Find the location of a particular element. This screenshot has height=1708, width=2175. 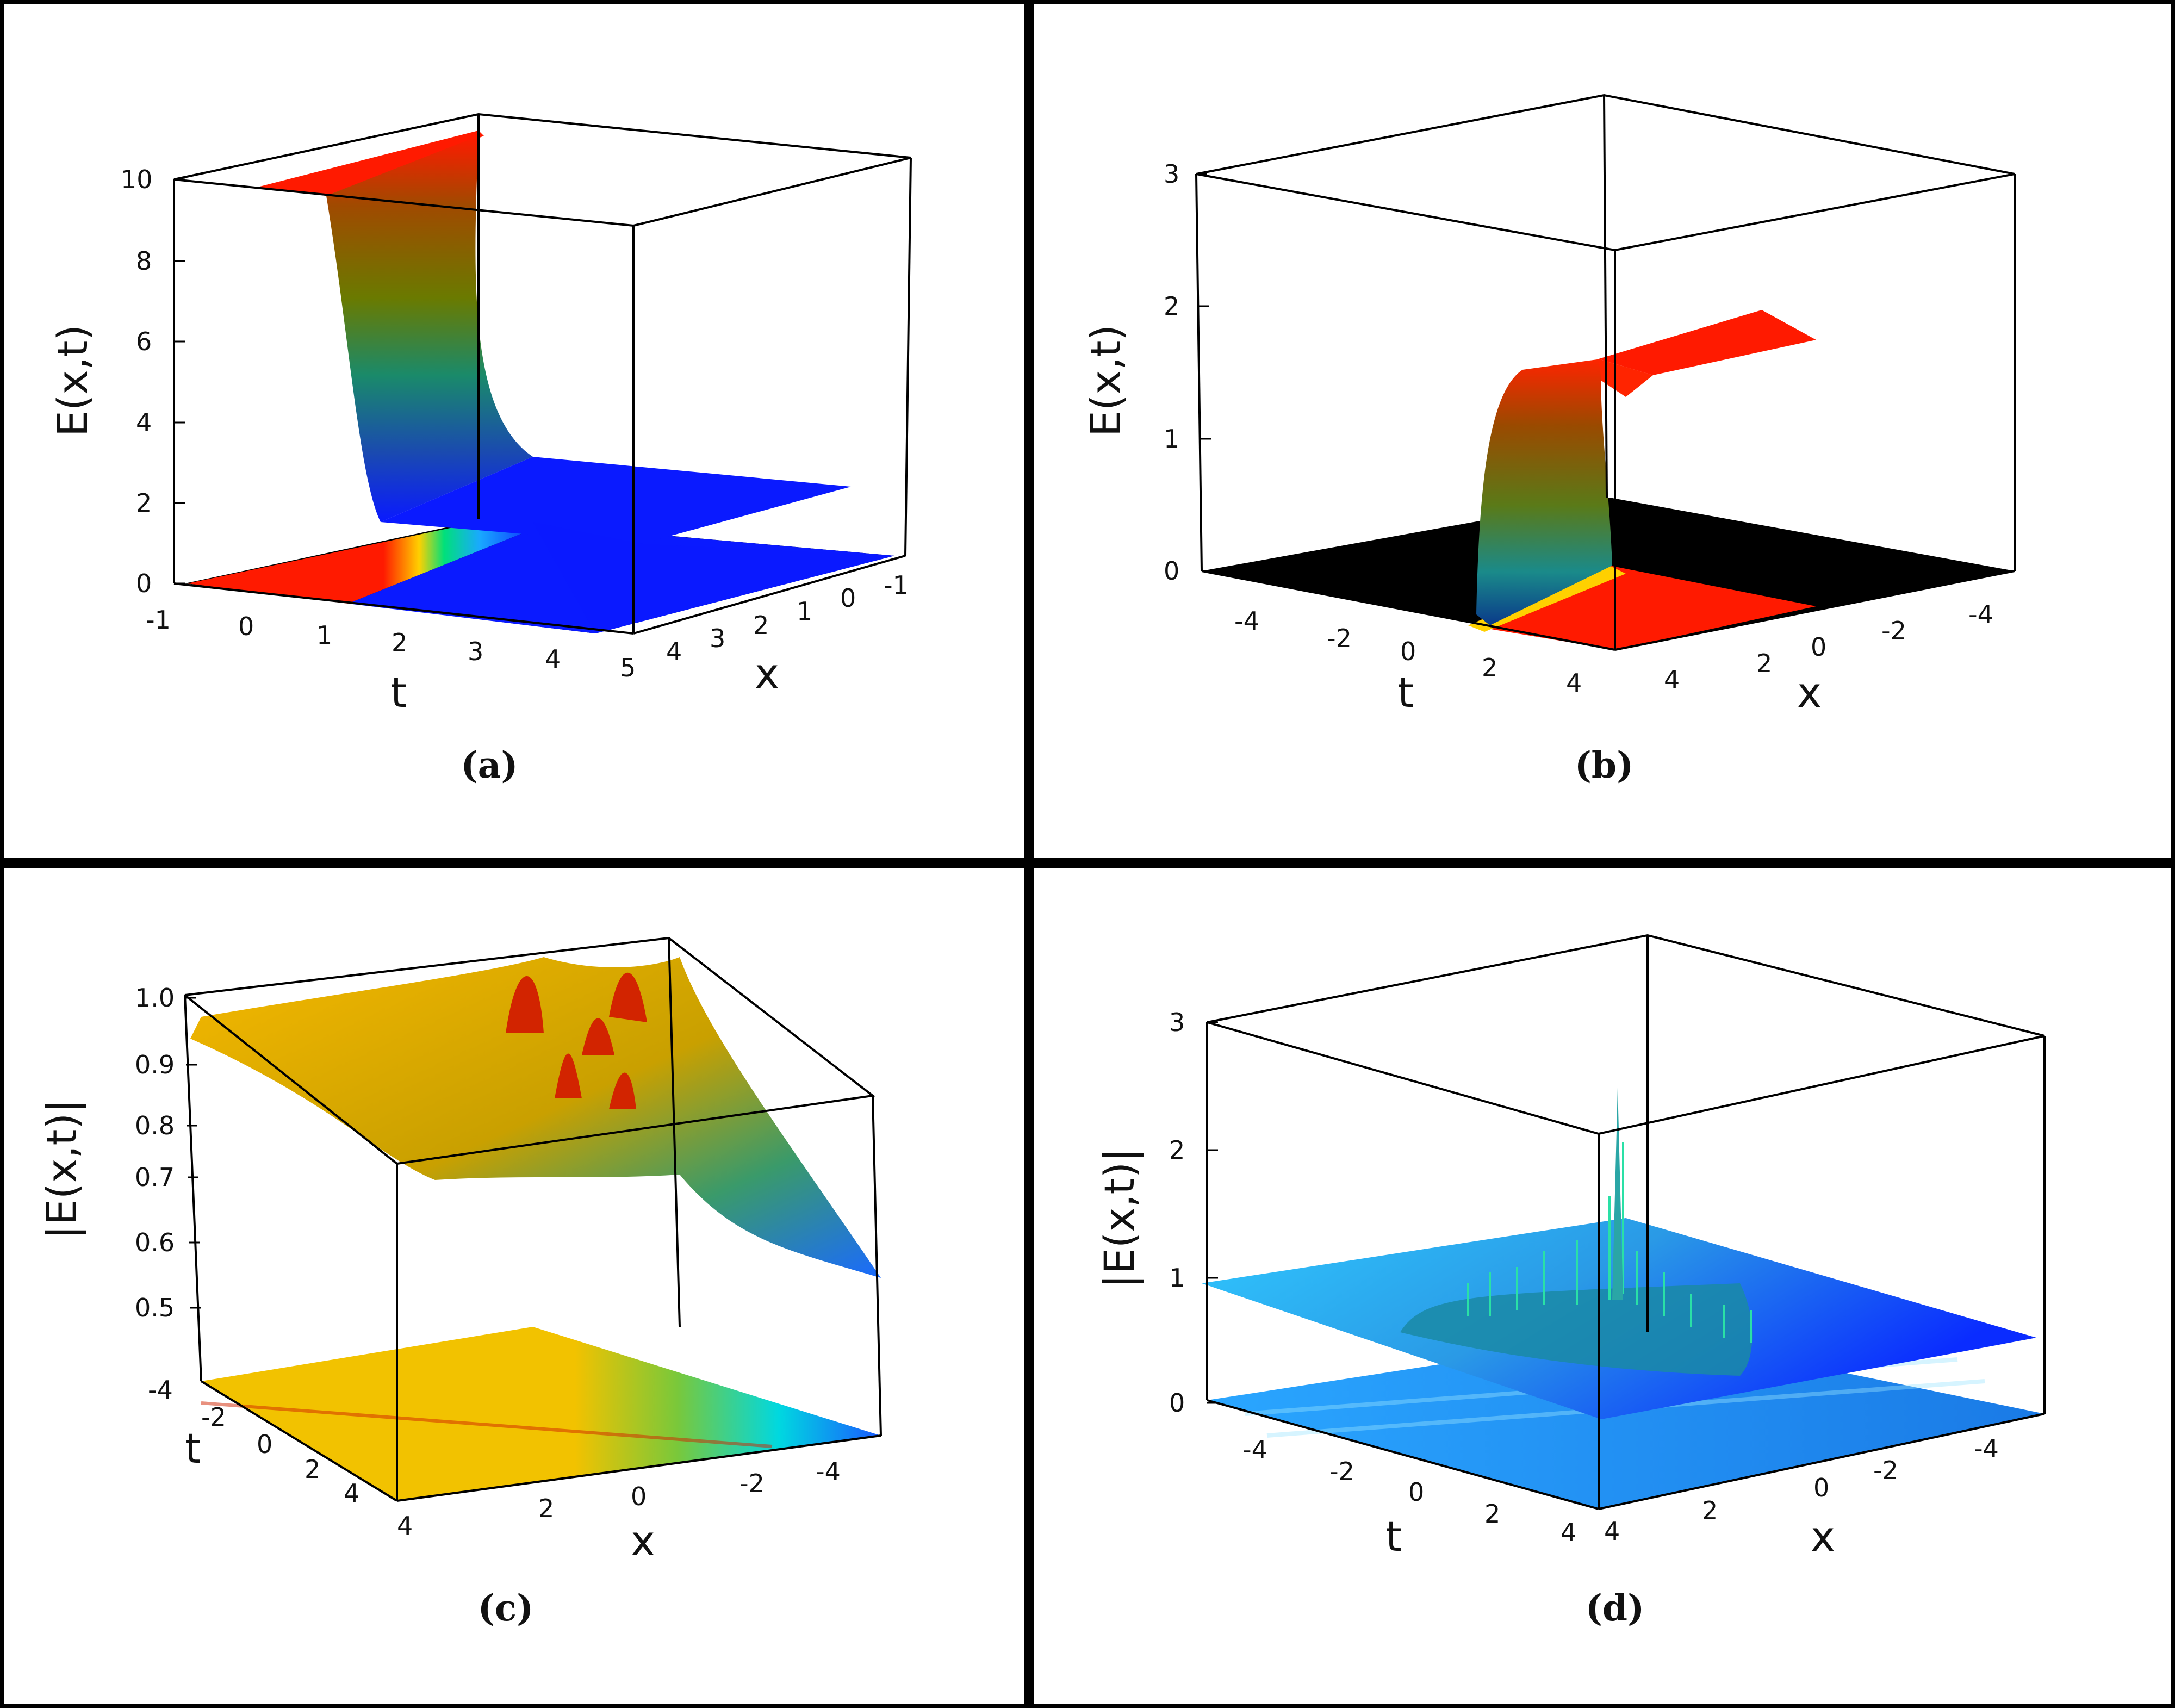

x-ticks-c: 4 2 0 -2 -4 is located at coordinates (619, 1499).